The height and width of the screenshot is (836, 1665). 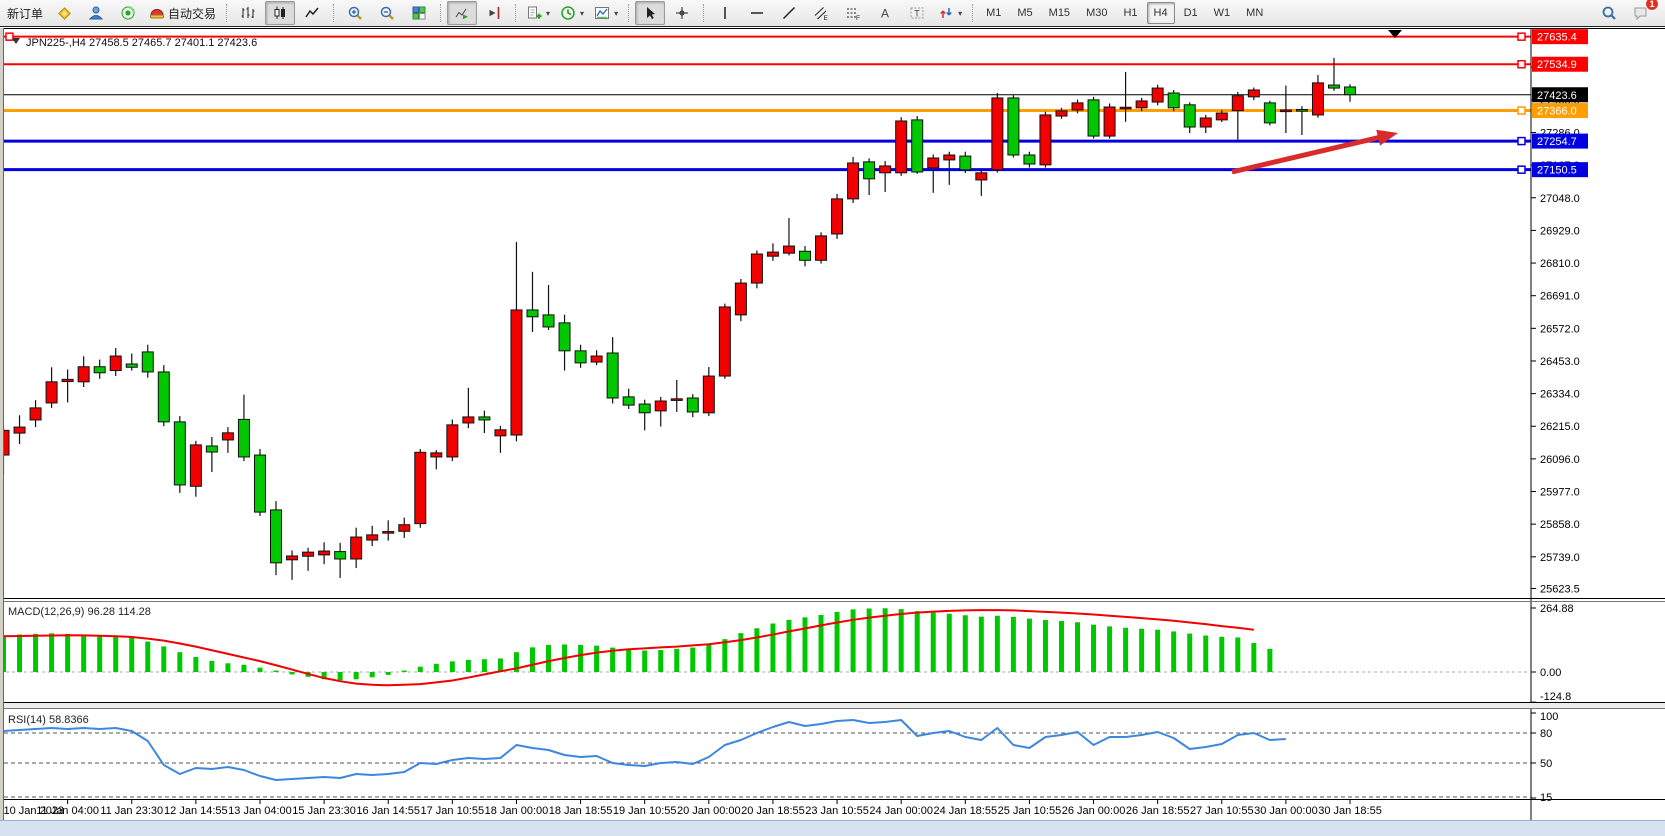 I want to click on indicators-button: ▾, so click(x=538, y=13).